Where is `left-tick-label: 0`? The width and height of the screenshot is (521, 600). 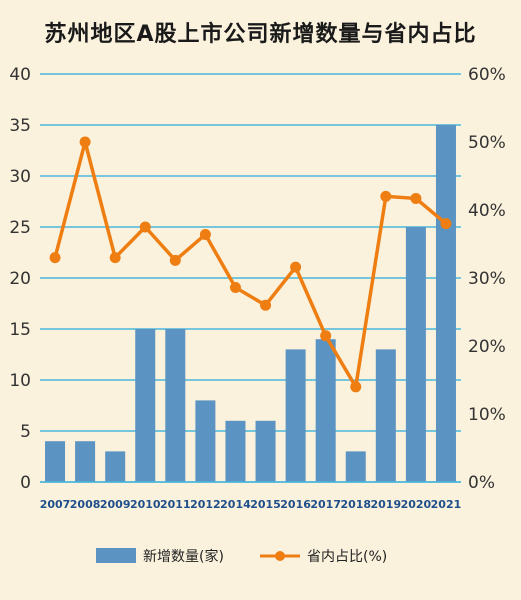 left-tick-label: 0 is located at coordinates (25, 483).